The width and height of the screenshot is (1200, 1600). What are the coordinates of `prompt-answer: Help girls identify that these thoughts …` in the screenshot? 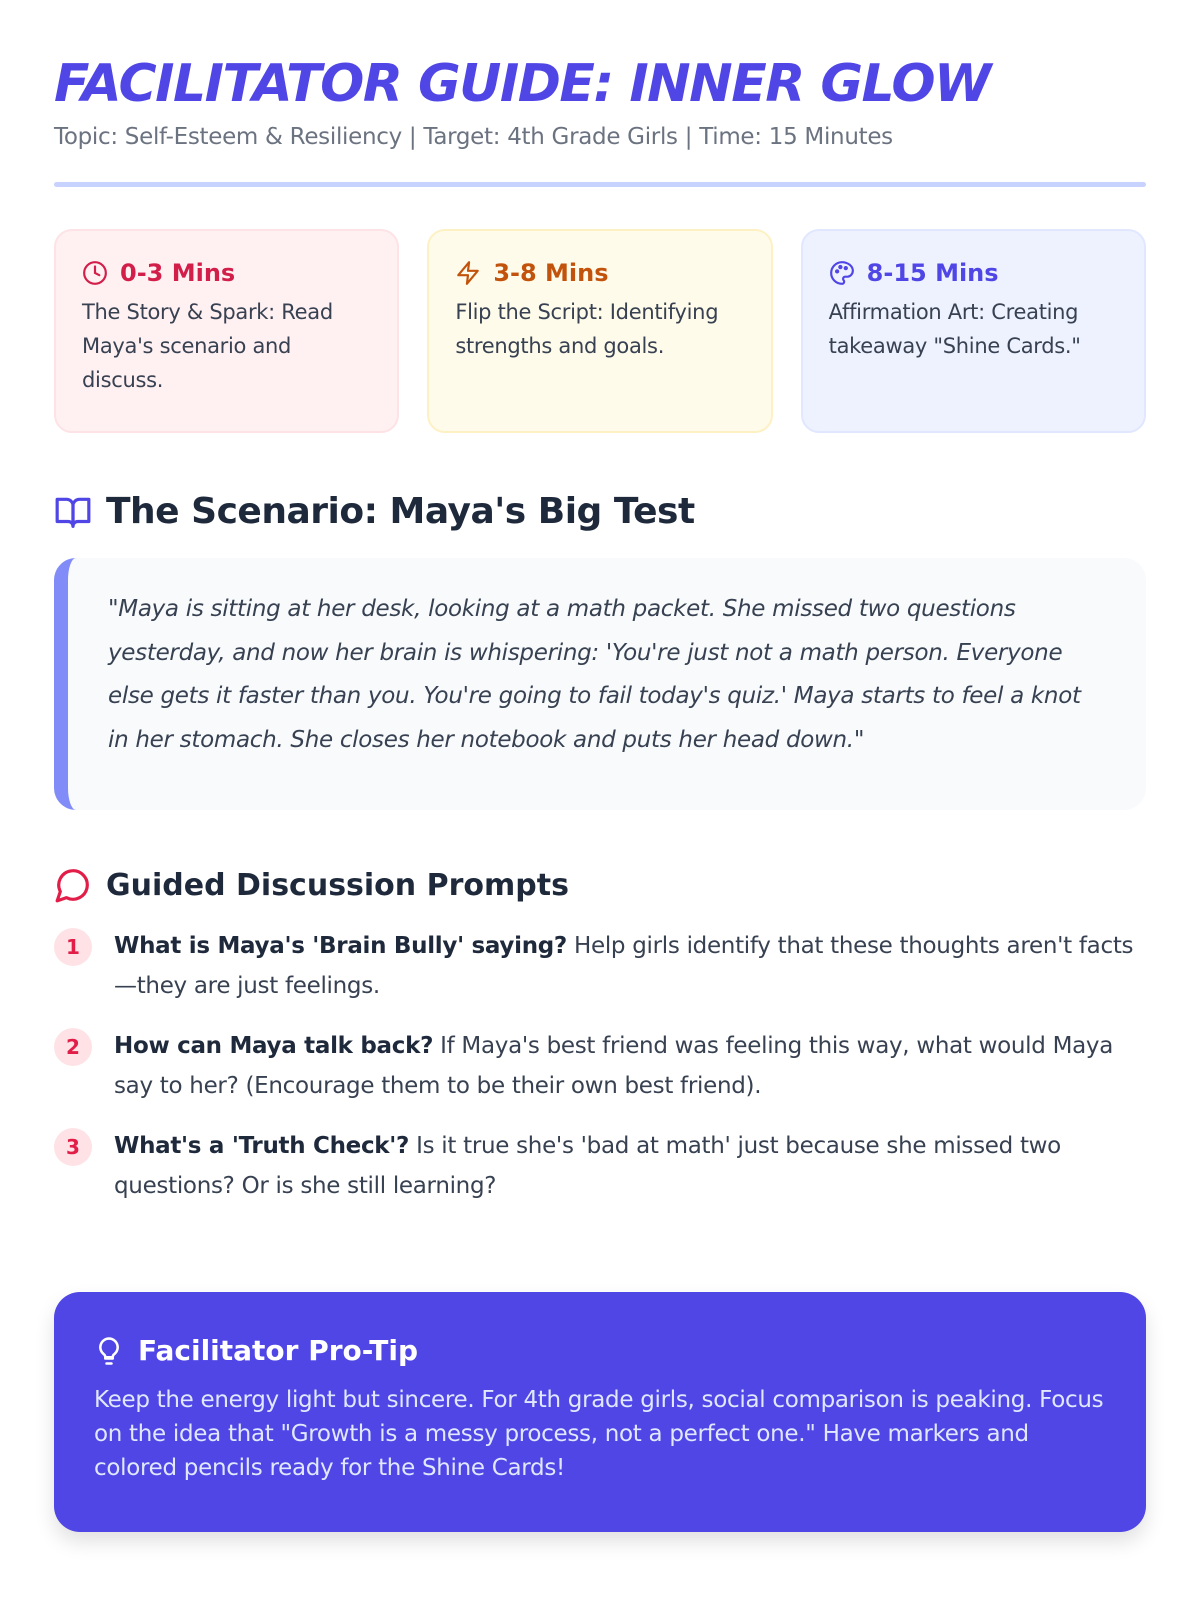 It's located at (624, 966).